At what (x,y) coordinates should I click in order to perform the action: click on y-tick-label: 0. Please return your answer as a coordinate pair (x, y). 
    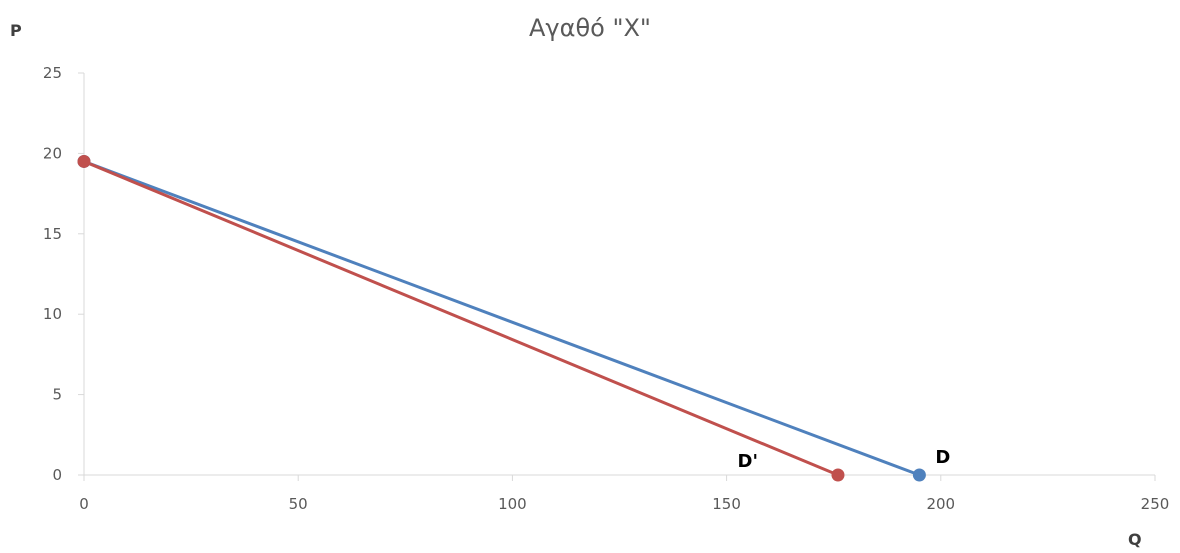
    Looking at the image, I should click on (57, 475).